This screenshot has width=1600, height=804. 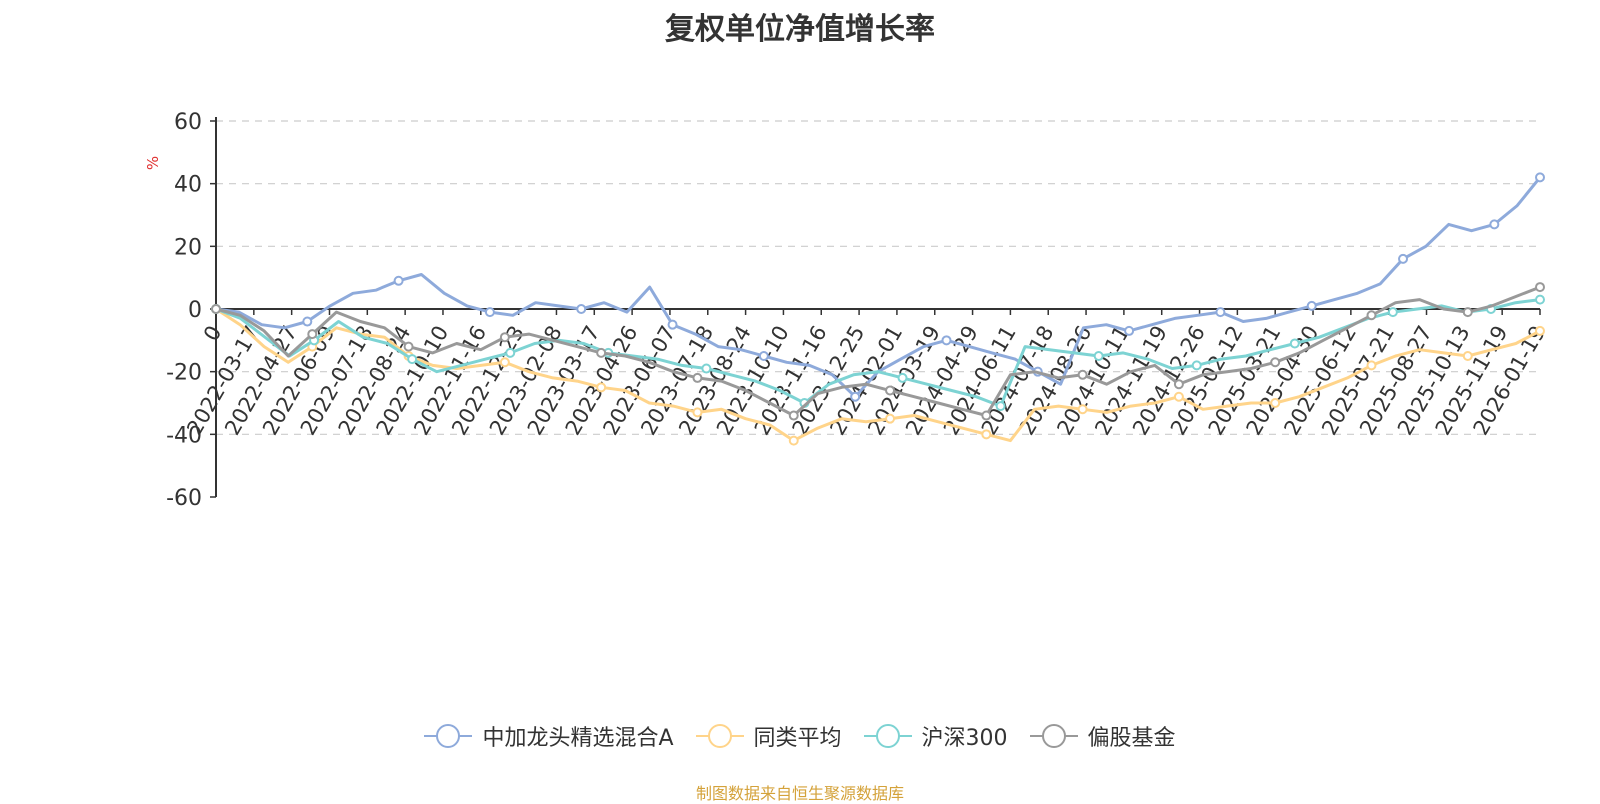 I want to click on y-tick-label: 0, so click(x=195, y=310).